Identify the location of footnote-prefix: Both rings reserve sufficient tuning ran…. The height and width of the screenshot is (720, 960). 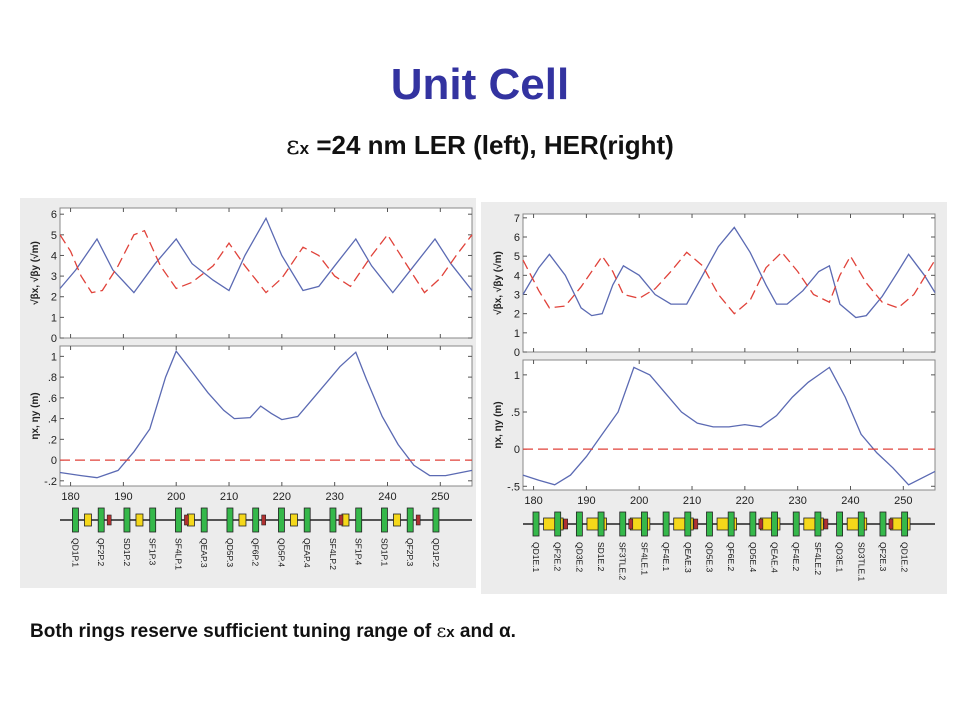
(233, 631).